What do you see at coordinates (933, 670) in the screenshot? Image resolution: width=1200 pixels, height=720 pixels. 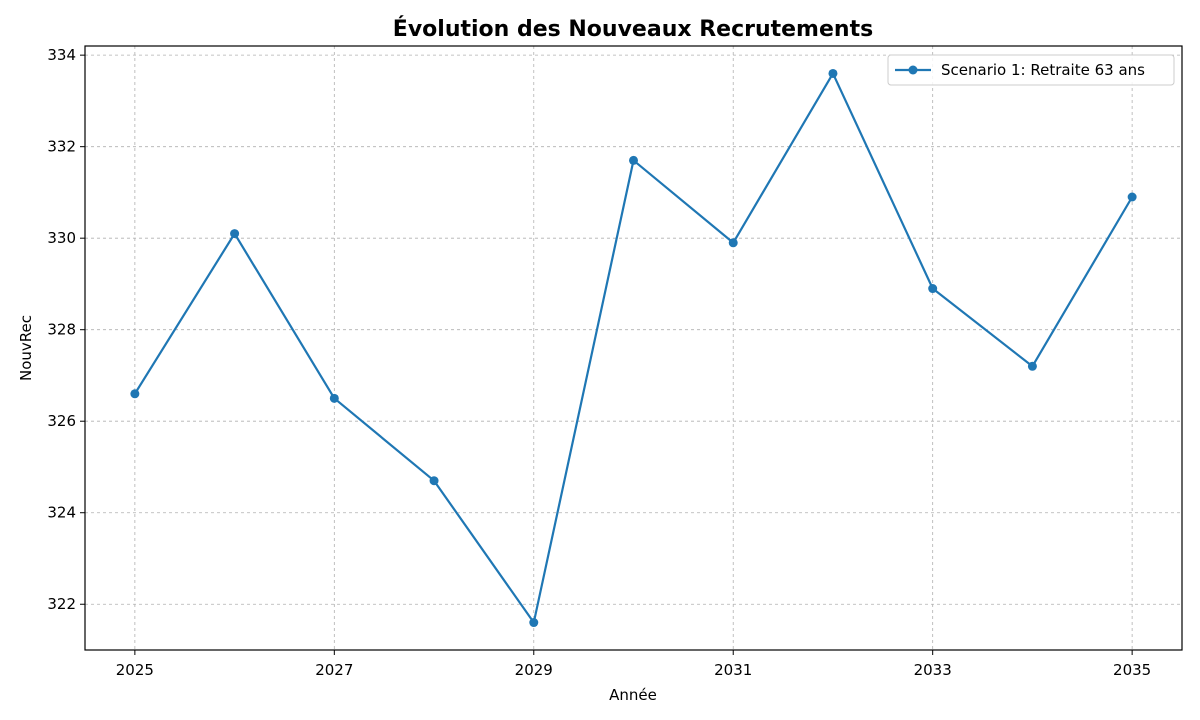 I see `x-tick-label: 2033` at bounding box center [933, 670].